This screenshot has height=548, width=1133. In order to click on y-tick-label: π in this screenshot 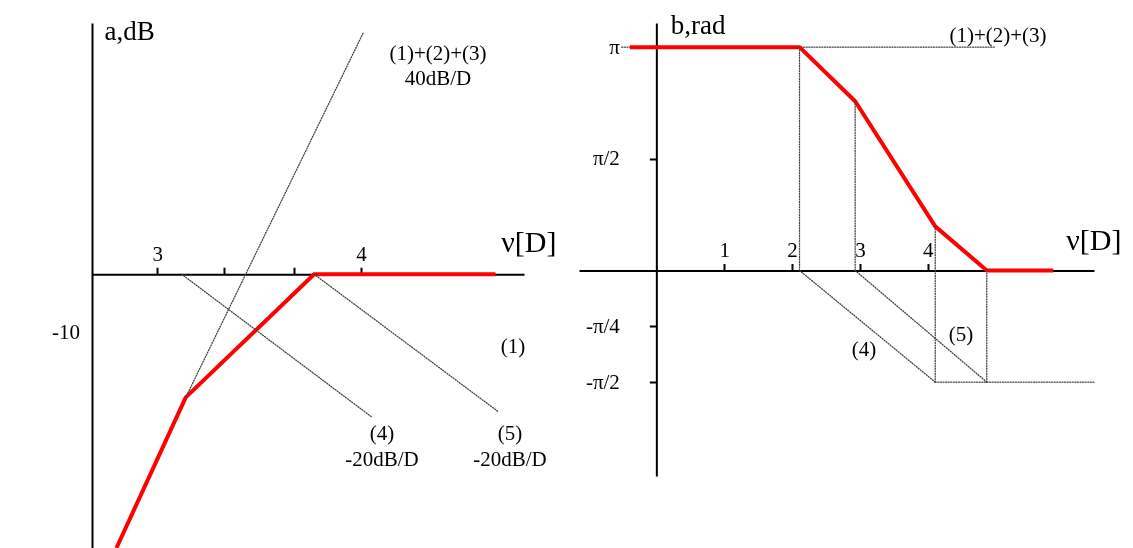, I will do `click(615, 46)`.